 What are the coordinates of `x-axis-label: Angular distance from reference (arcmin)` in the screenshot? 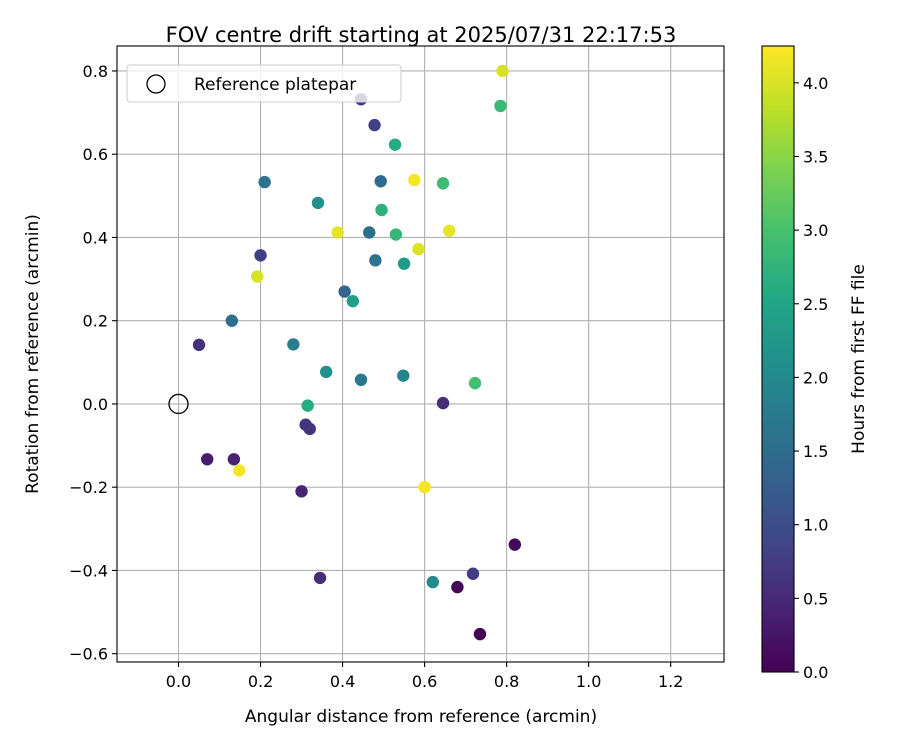 It's located at (421, 717).